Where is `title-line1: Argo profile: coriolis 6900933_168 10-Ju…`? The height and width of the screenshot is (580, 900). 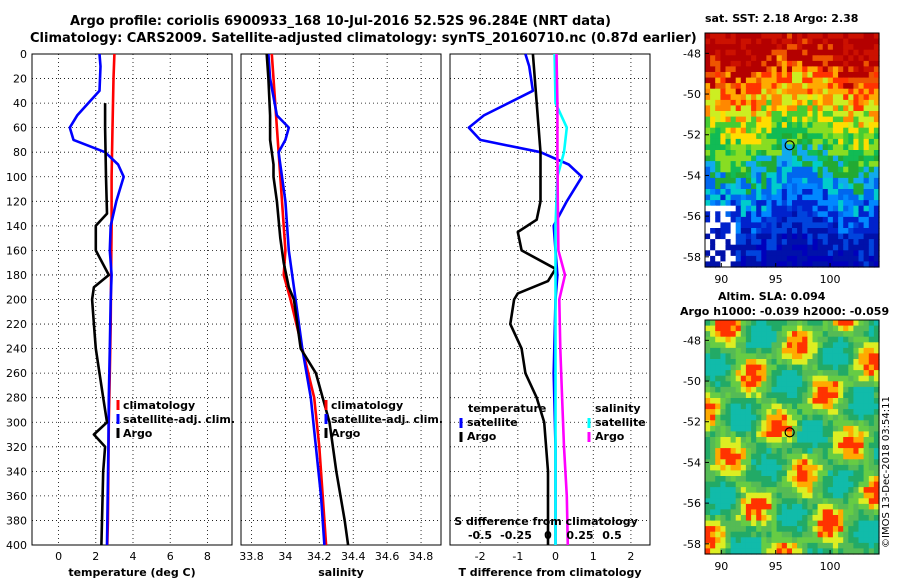
title-line1: Argo profile: coriolis 6900933_168 10-Ju… is located at coordinates (340, 21).